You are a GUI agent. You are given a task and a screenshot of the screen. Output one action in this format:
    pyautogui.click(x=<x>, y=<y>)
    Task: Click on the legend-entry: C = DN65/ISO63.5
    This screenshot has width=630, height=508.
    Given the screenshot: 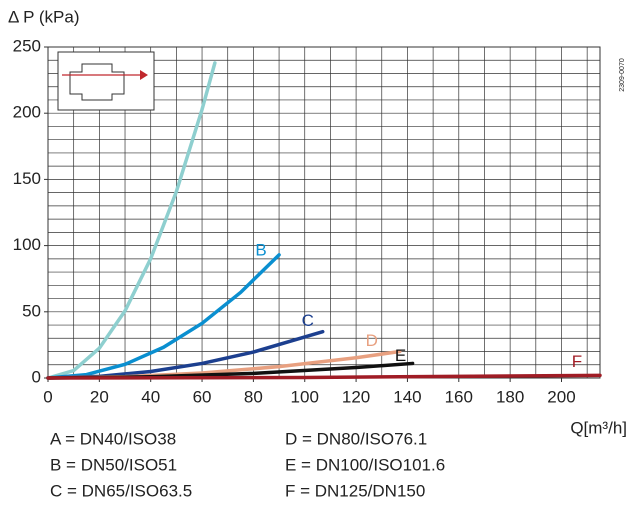 What is the action you would take?
    pyautogui.click(x=121, y=490)
    